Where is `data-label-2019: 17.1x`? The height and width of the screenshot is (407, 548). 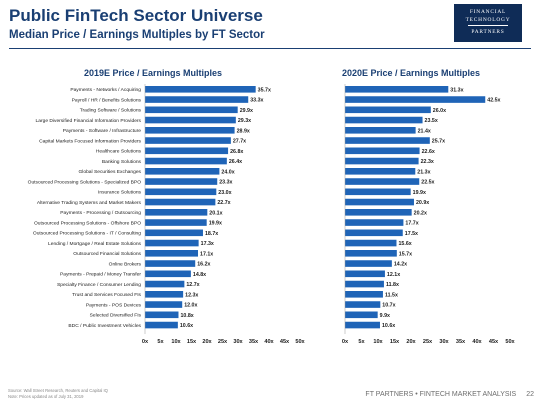
data-label-2019: 17.1x is located at coordinates (206, 254).